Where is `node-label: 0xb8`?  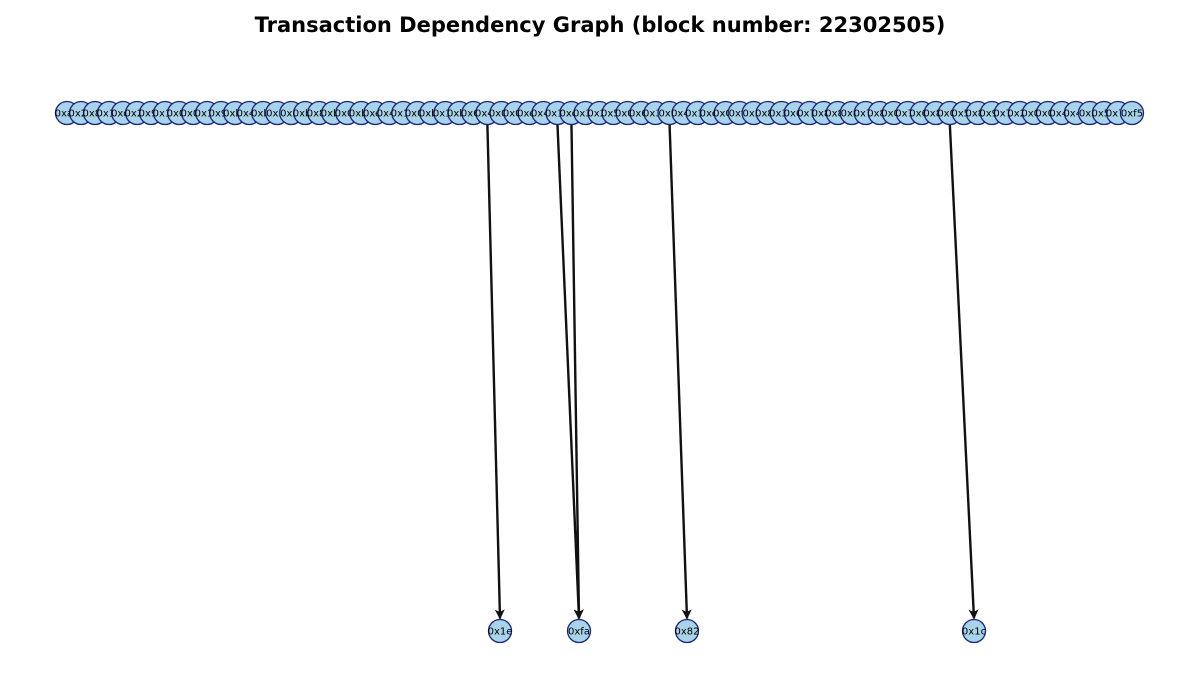 node-label: 0xb8 is located at coordinates (305, 114).